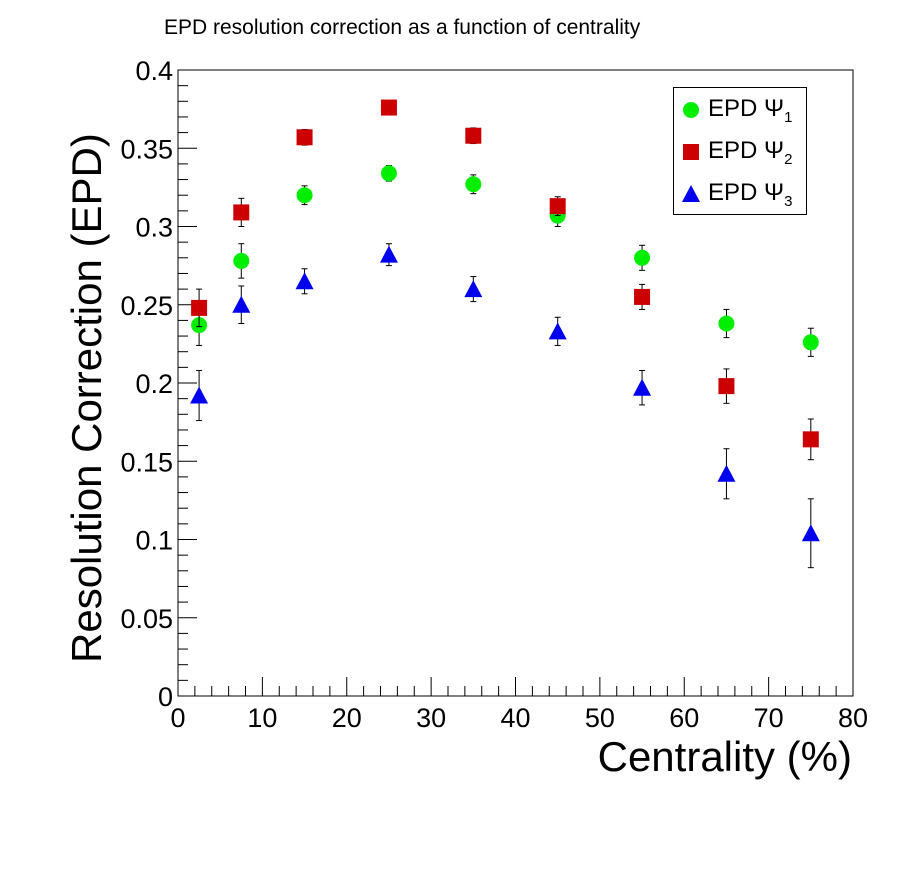 Image resolution: width=898 pixels, height=871 pixels. What do you see at coordinates (691, 152) in the screenshot?
I see `legend-marker-square` at bounding box center [691, 152].